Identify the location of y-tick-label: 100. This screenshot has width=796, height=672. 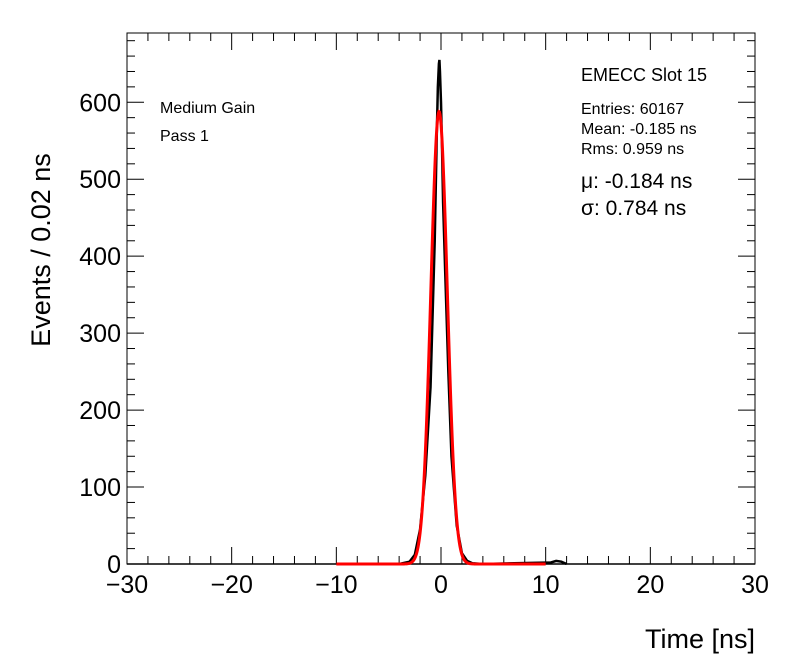
(100, 488).